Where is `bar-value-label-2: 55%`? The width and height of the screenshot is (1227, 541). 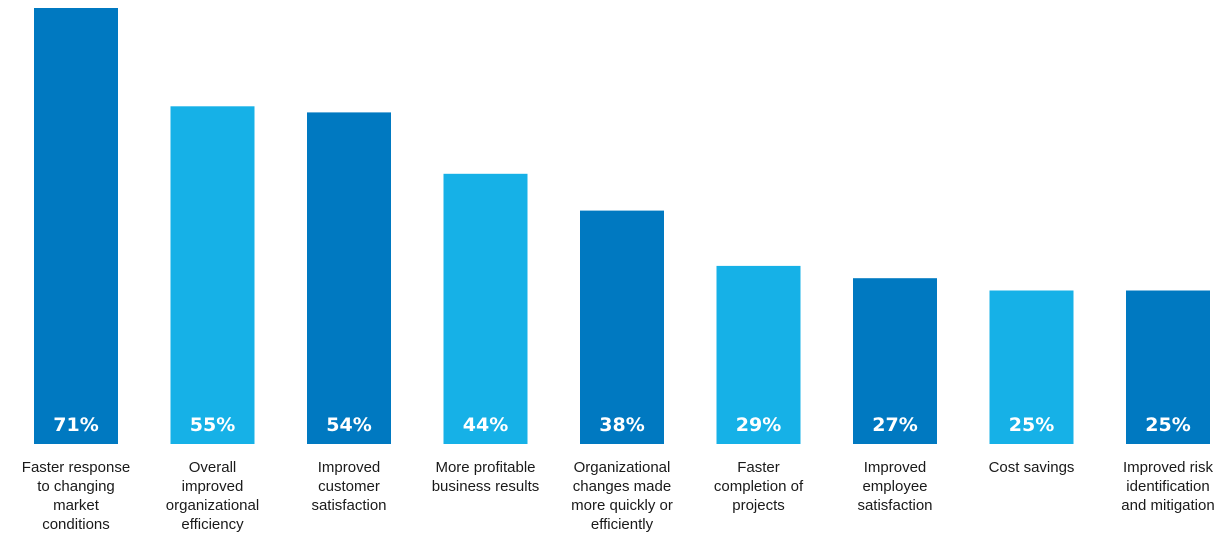 bar-value-label-2: 55% is located at coordinates (212, 425).